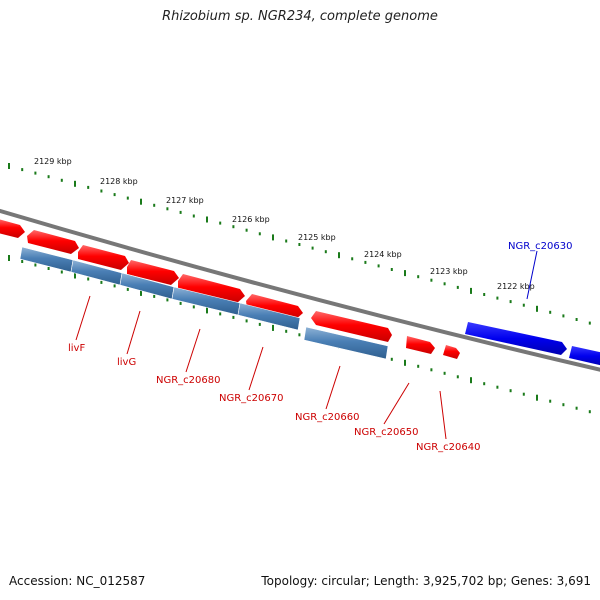 The height and width of the screenshot is (600, 600). Describe the element at coordinates (76, 348) in the screenshot. I see `gene-label-livF: livF` at that location.